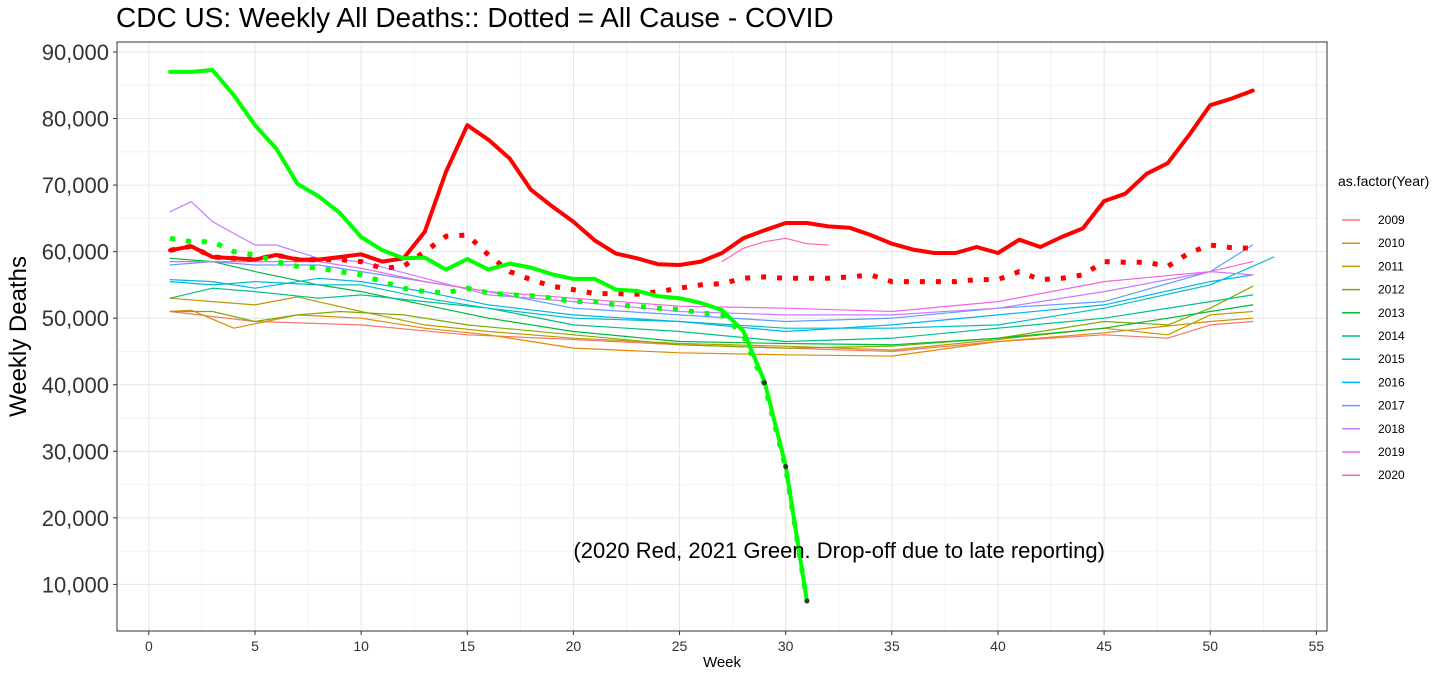 The width and height of the screenshot is (1456, 679). I want to click on x-tick-label: 45, so click(1104, 646).